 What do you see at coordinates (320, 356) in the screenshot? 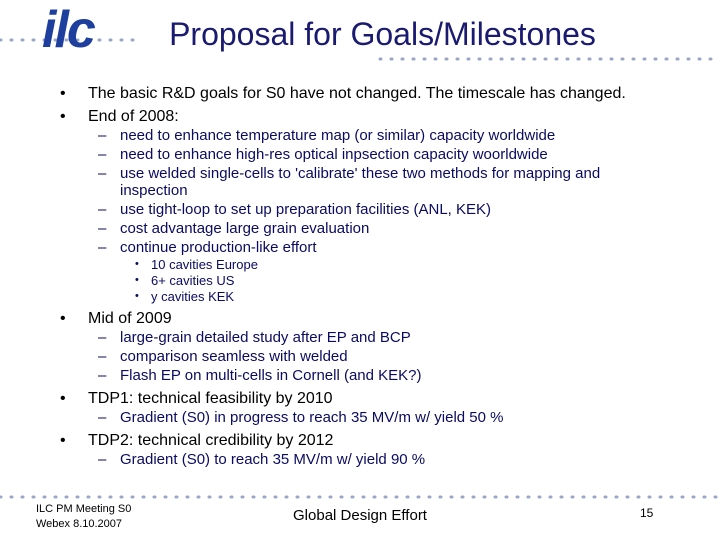
I see `bullet-level-2: comparison seamless with welded` at bounding box center [320, 356].